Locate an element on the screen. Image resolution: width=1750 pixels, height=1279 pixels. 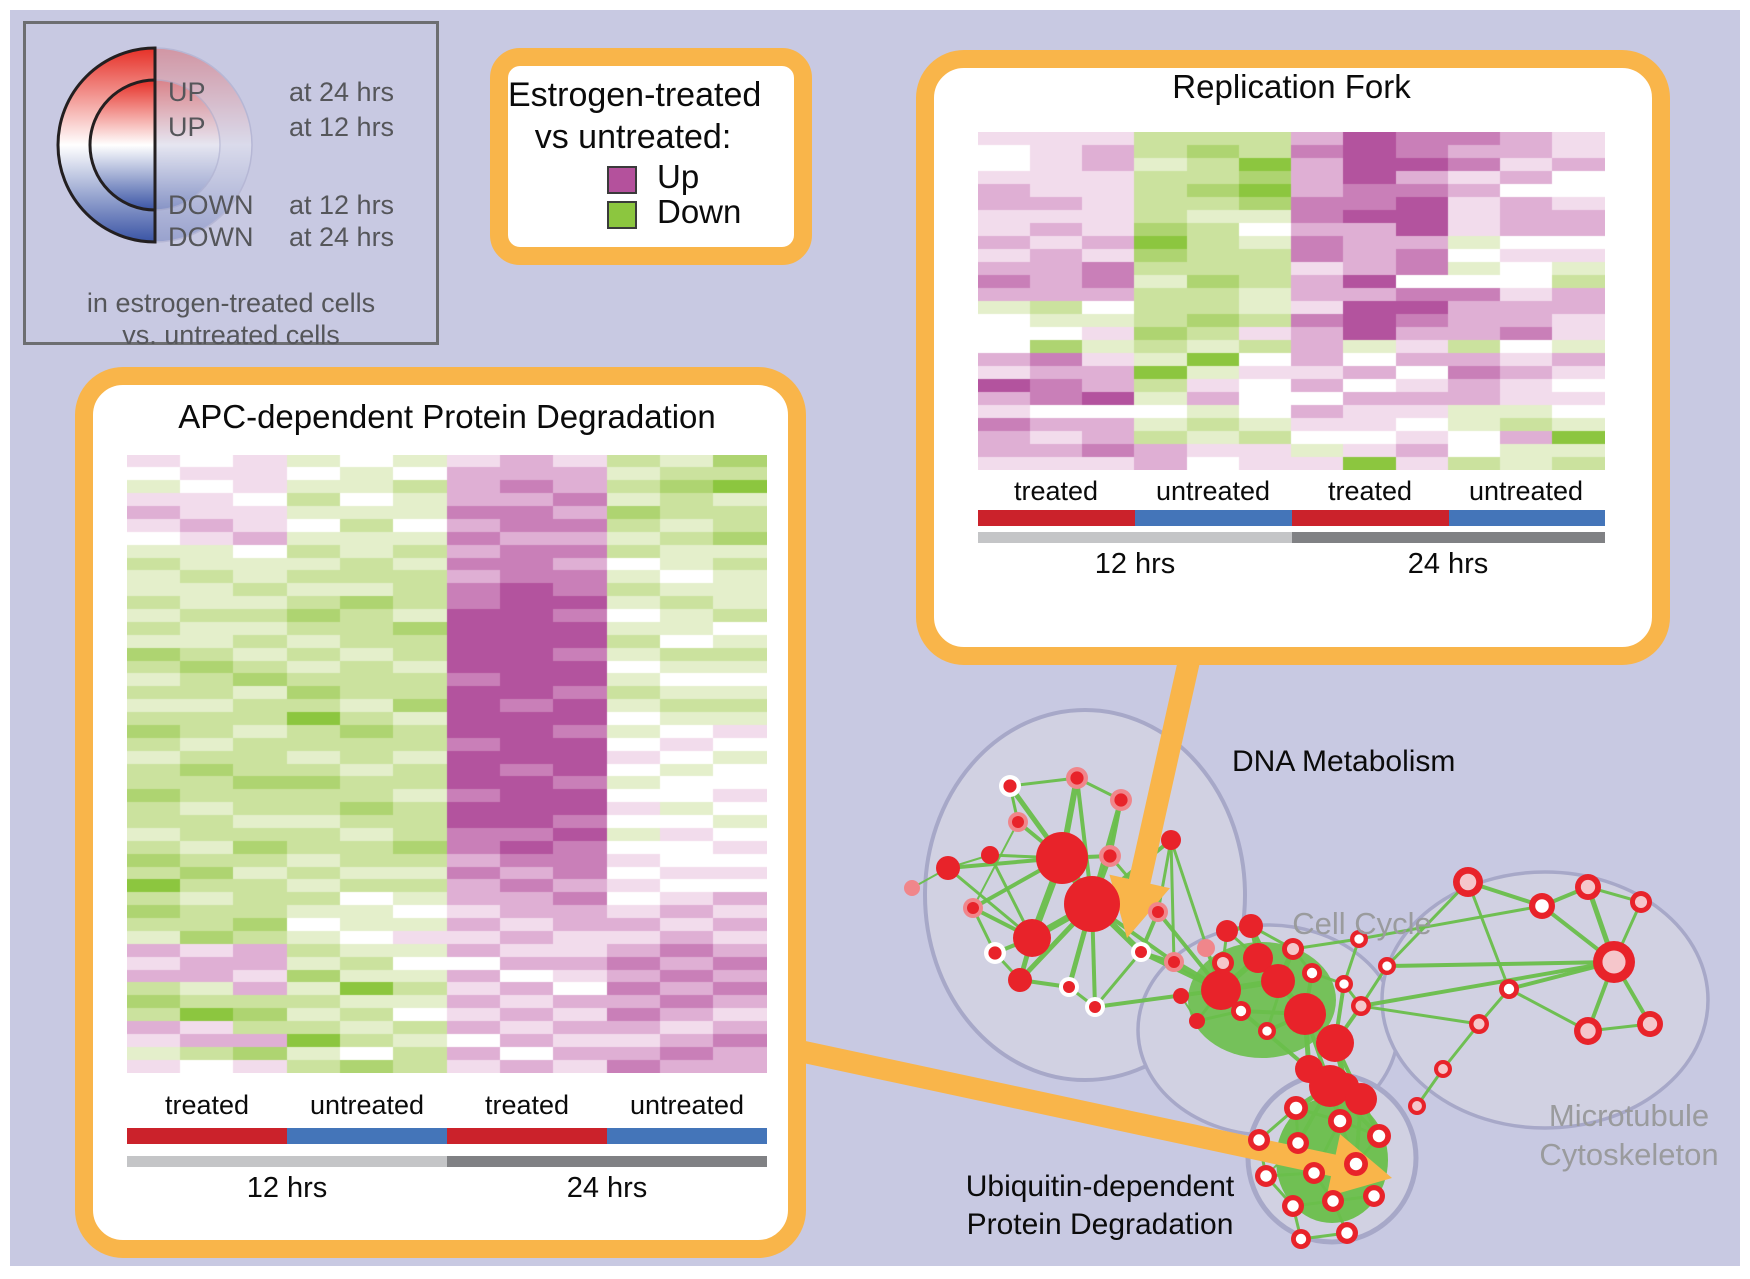
microtubule-label-1: Microtubule is located at coordinates (1629, 1115).